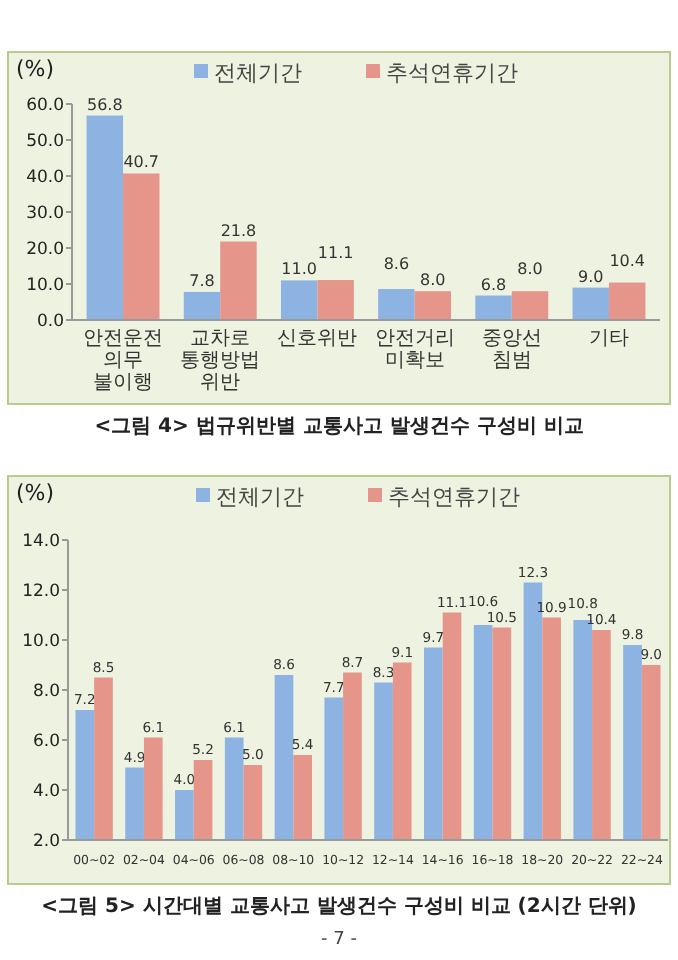 The image size is (678, 960). I want to click on data-label: 8.6, so click(396, 264).